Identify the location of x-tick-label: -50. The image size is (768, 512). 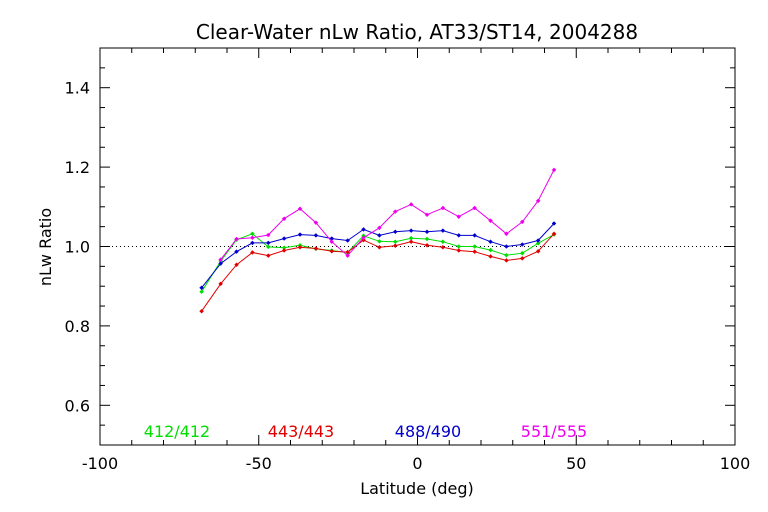
(259, 463).